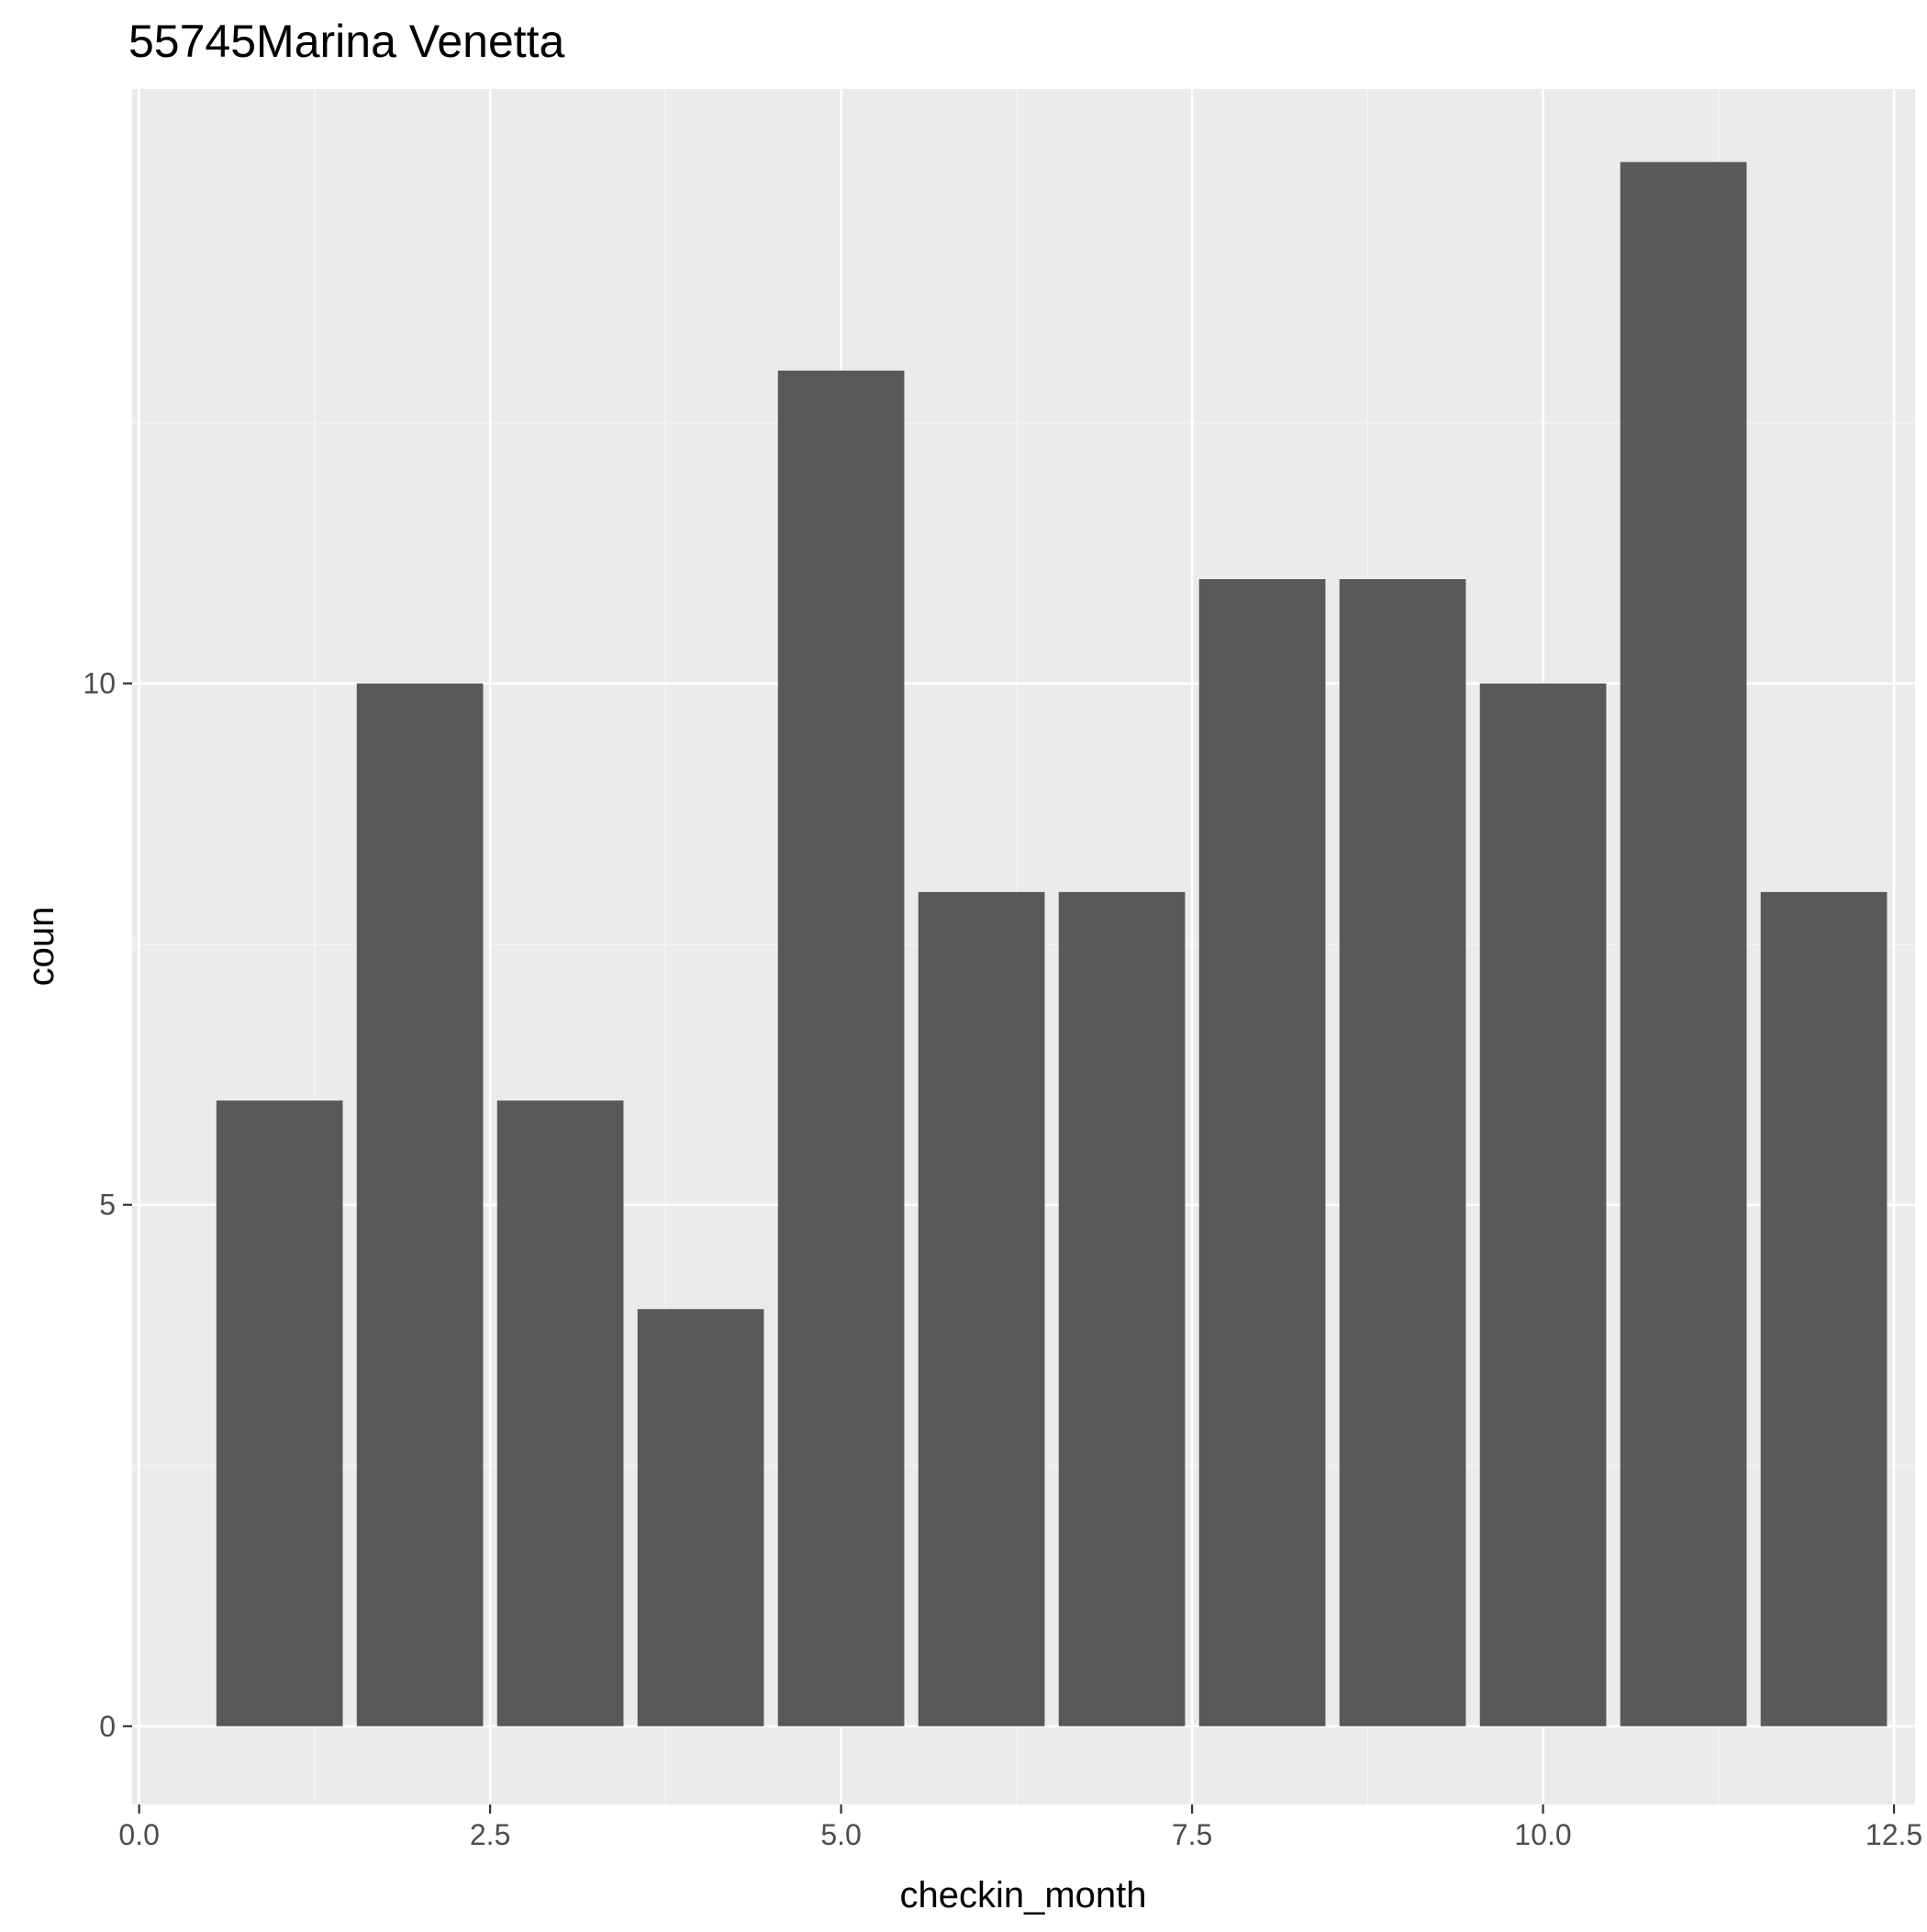 The width and height of the screenshot is (1927, 1932). I want to click on x-axis-title: checkin_month, so click(1022, 1895).